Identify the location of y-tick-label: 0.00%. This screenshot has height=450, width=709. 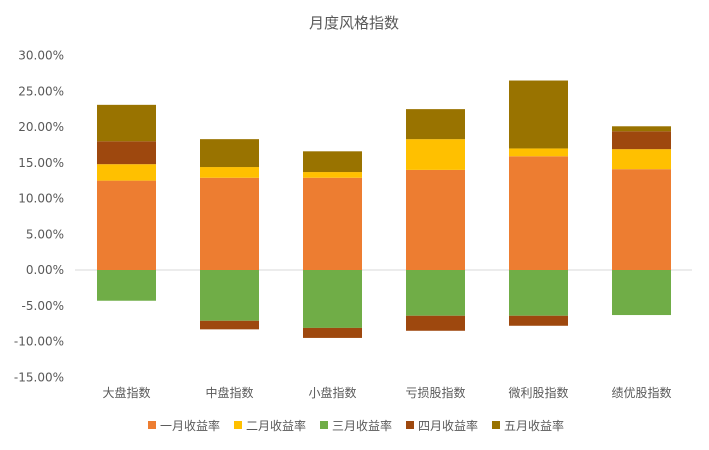
(45, 270).